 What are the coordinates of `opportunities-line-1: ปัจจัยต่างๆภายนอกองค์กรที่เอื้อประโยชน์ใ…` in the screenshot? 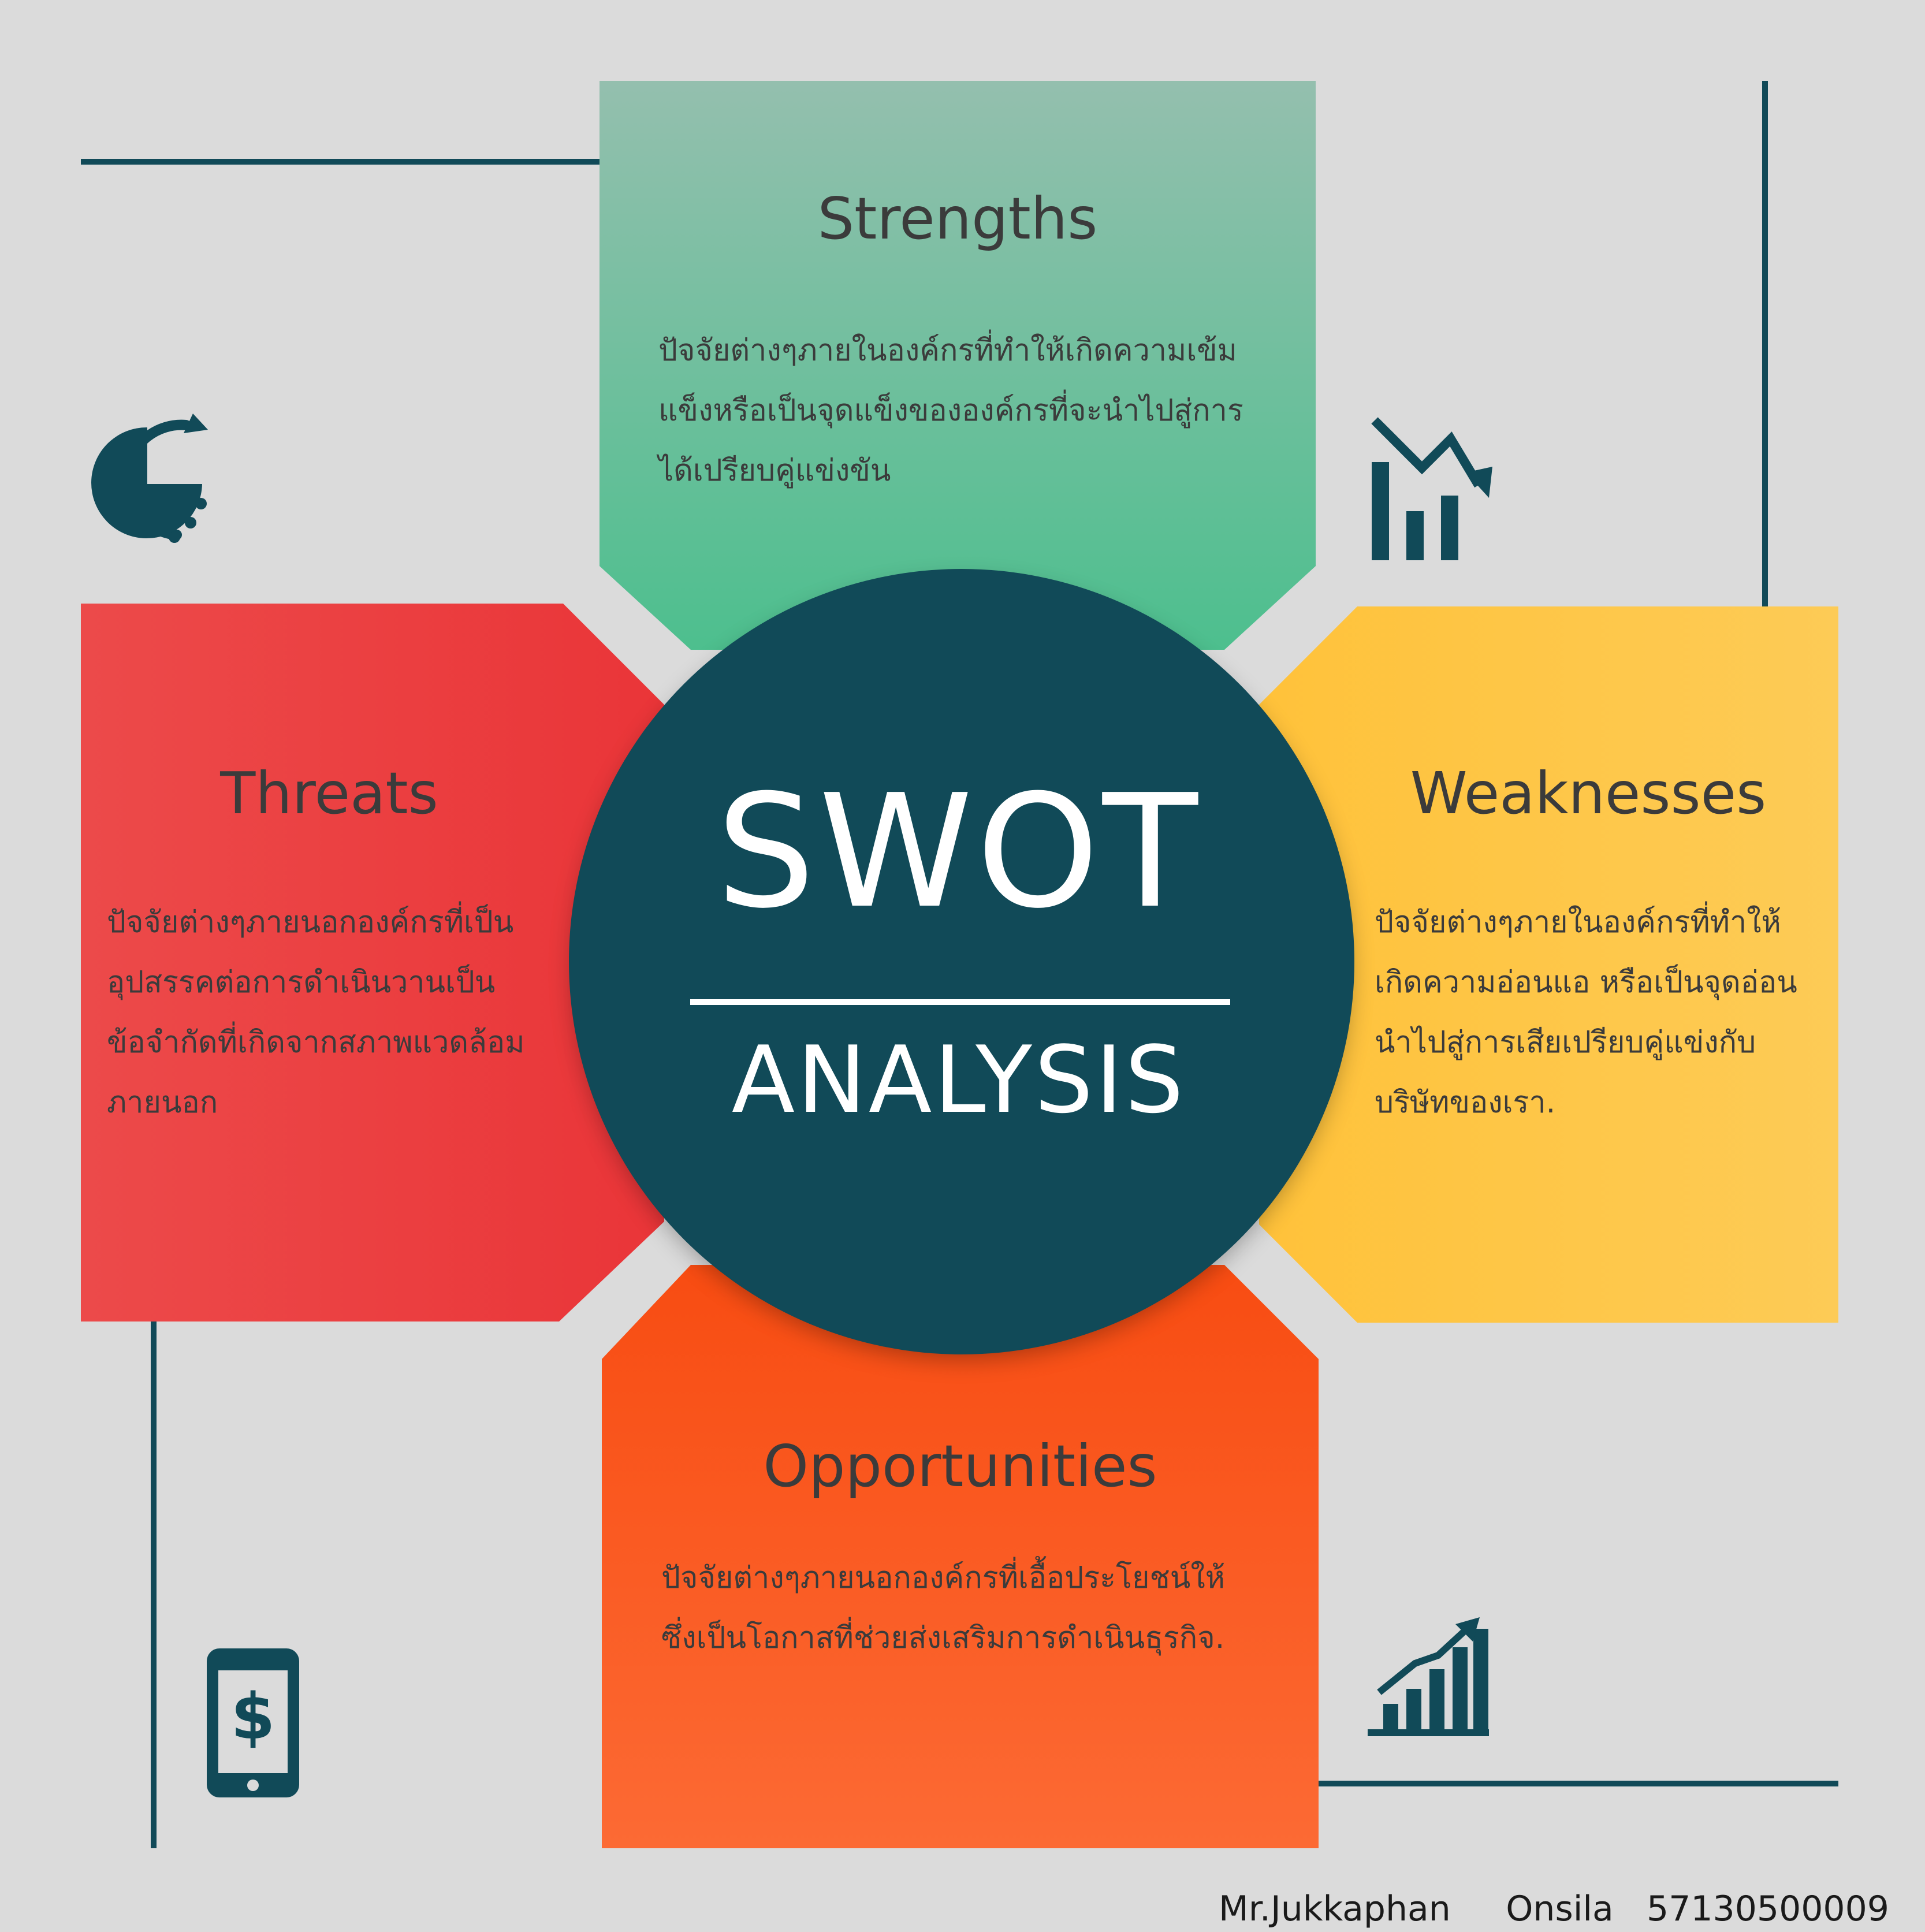 It's located at (943, 1578).